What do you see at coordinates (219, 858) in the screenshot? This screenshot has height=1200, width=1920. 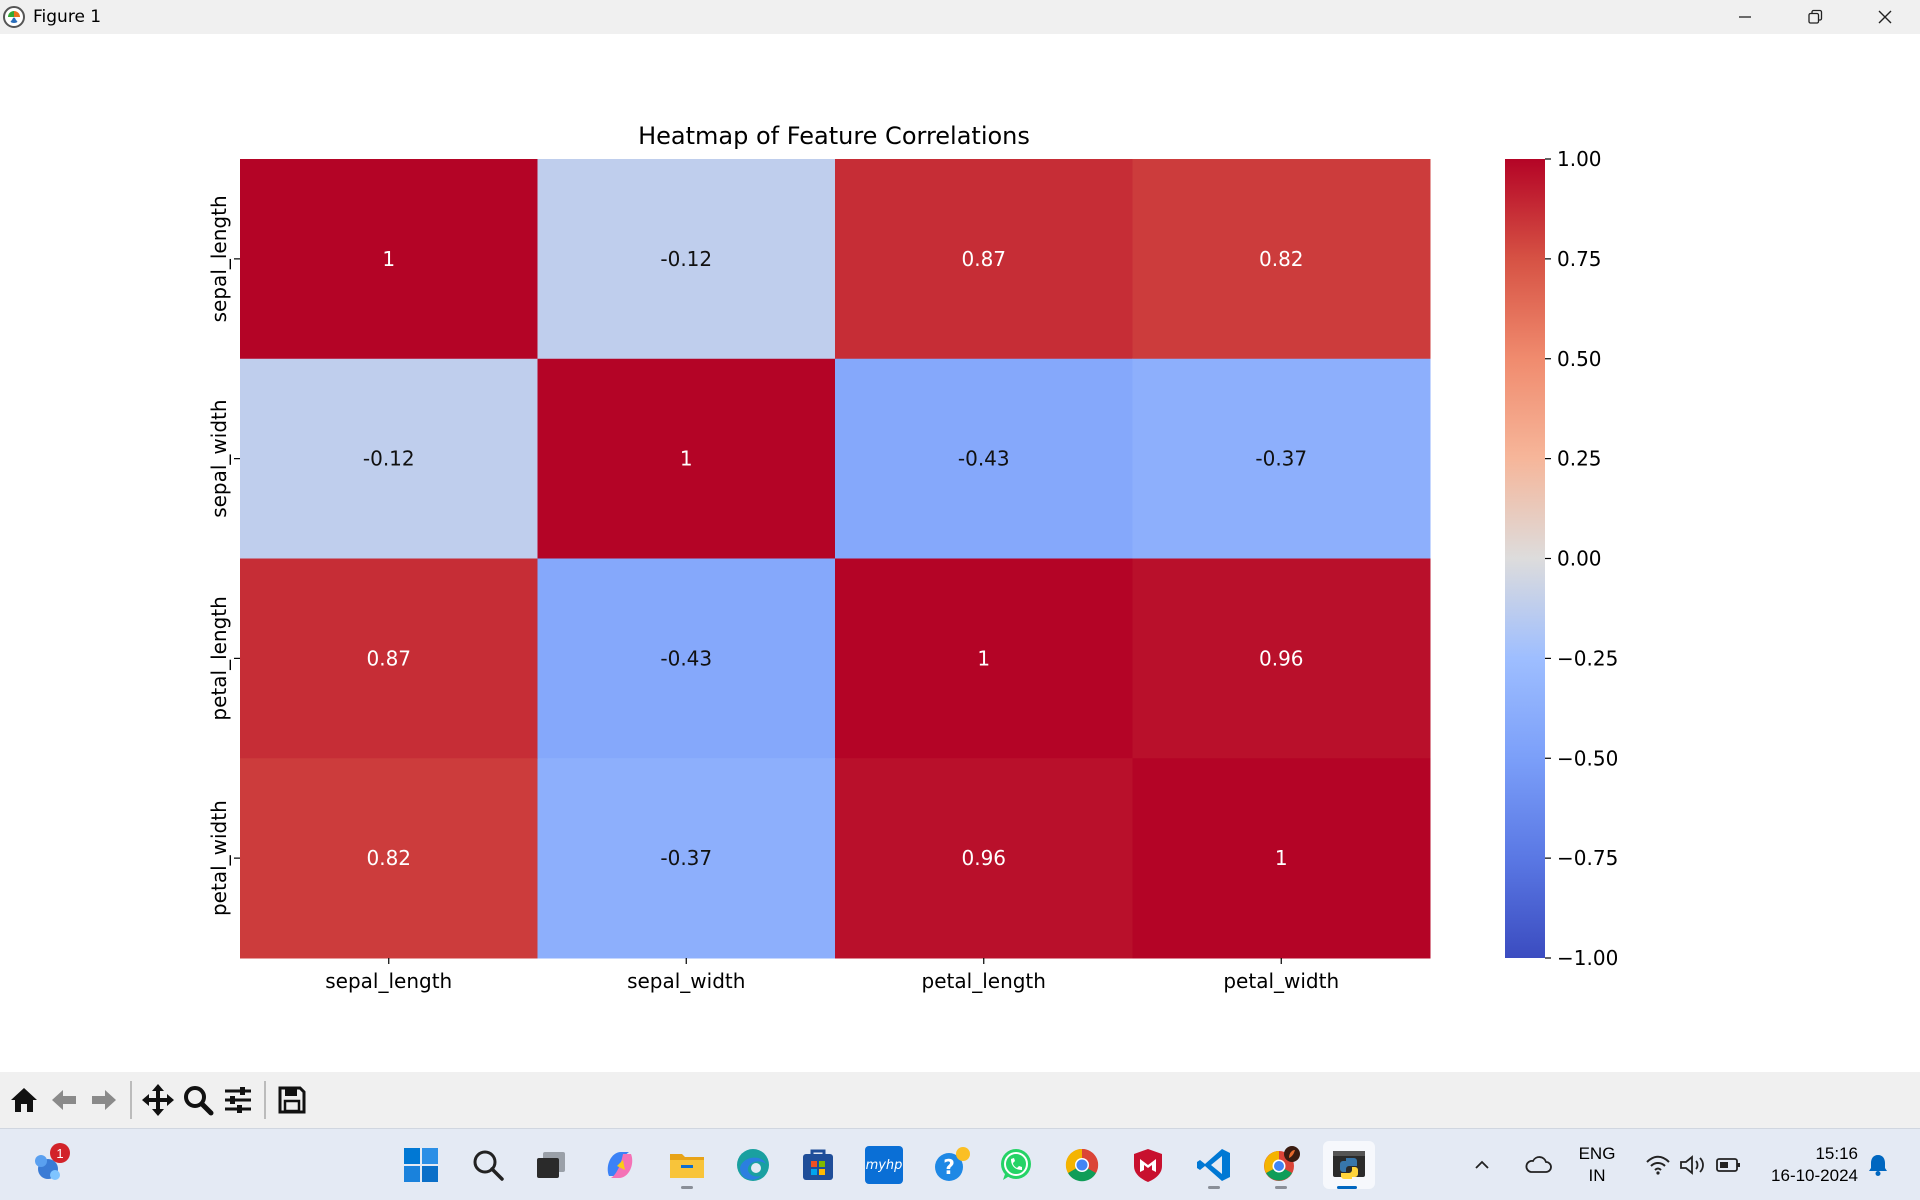 I see `y-tick-label: petal_width` at bounding box center [219, 858].